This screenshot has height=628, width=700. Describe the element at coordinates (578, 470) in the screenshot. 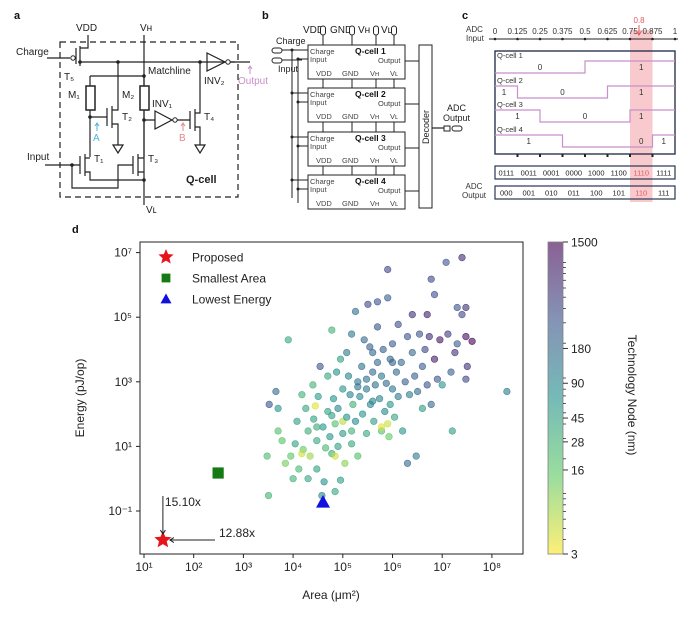

I see `colorbar-tick-label: 16` at that location.